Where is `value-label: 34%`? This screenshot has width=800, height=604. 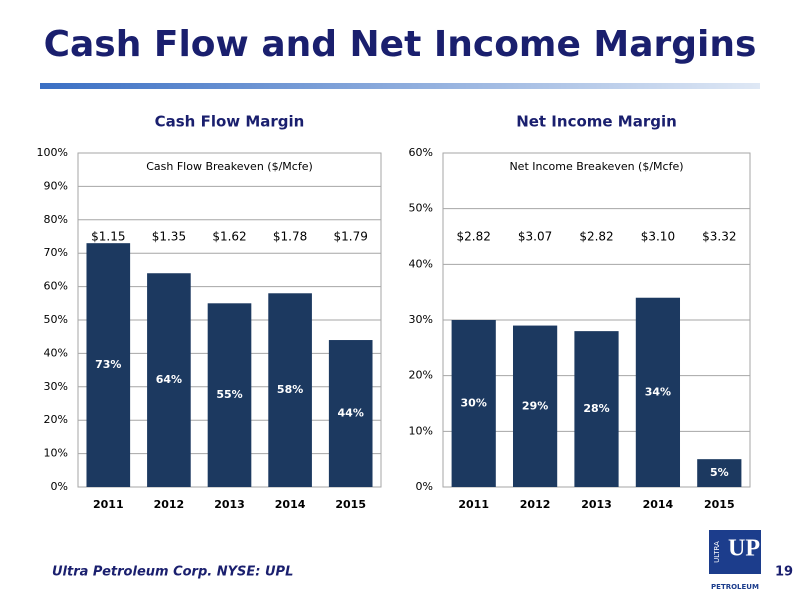 value-label: 34% is located at coordinates (658, 391).